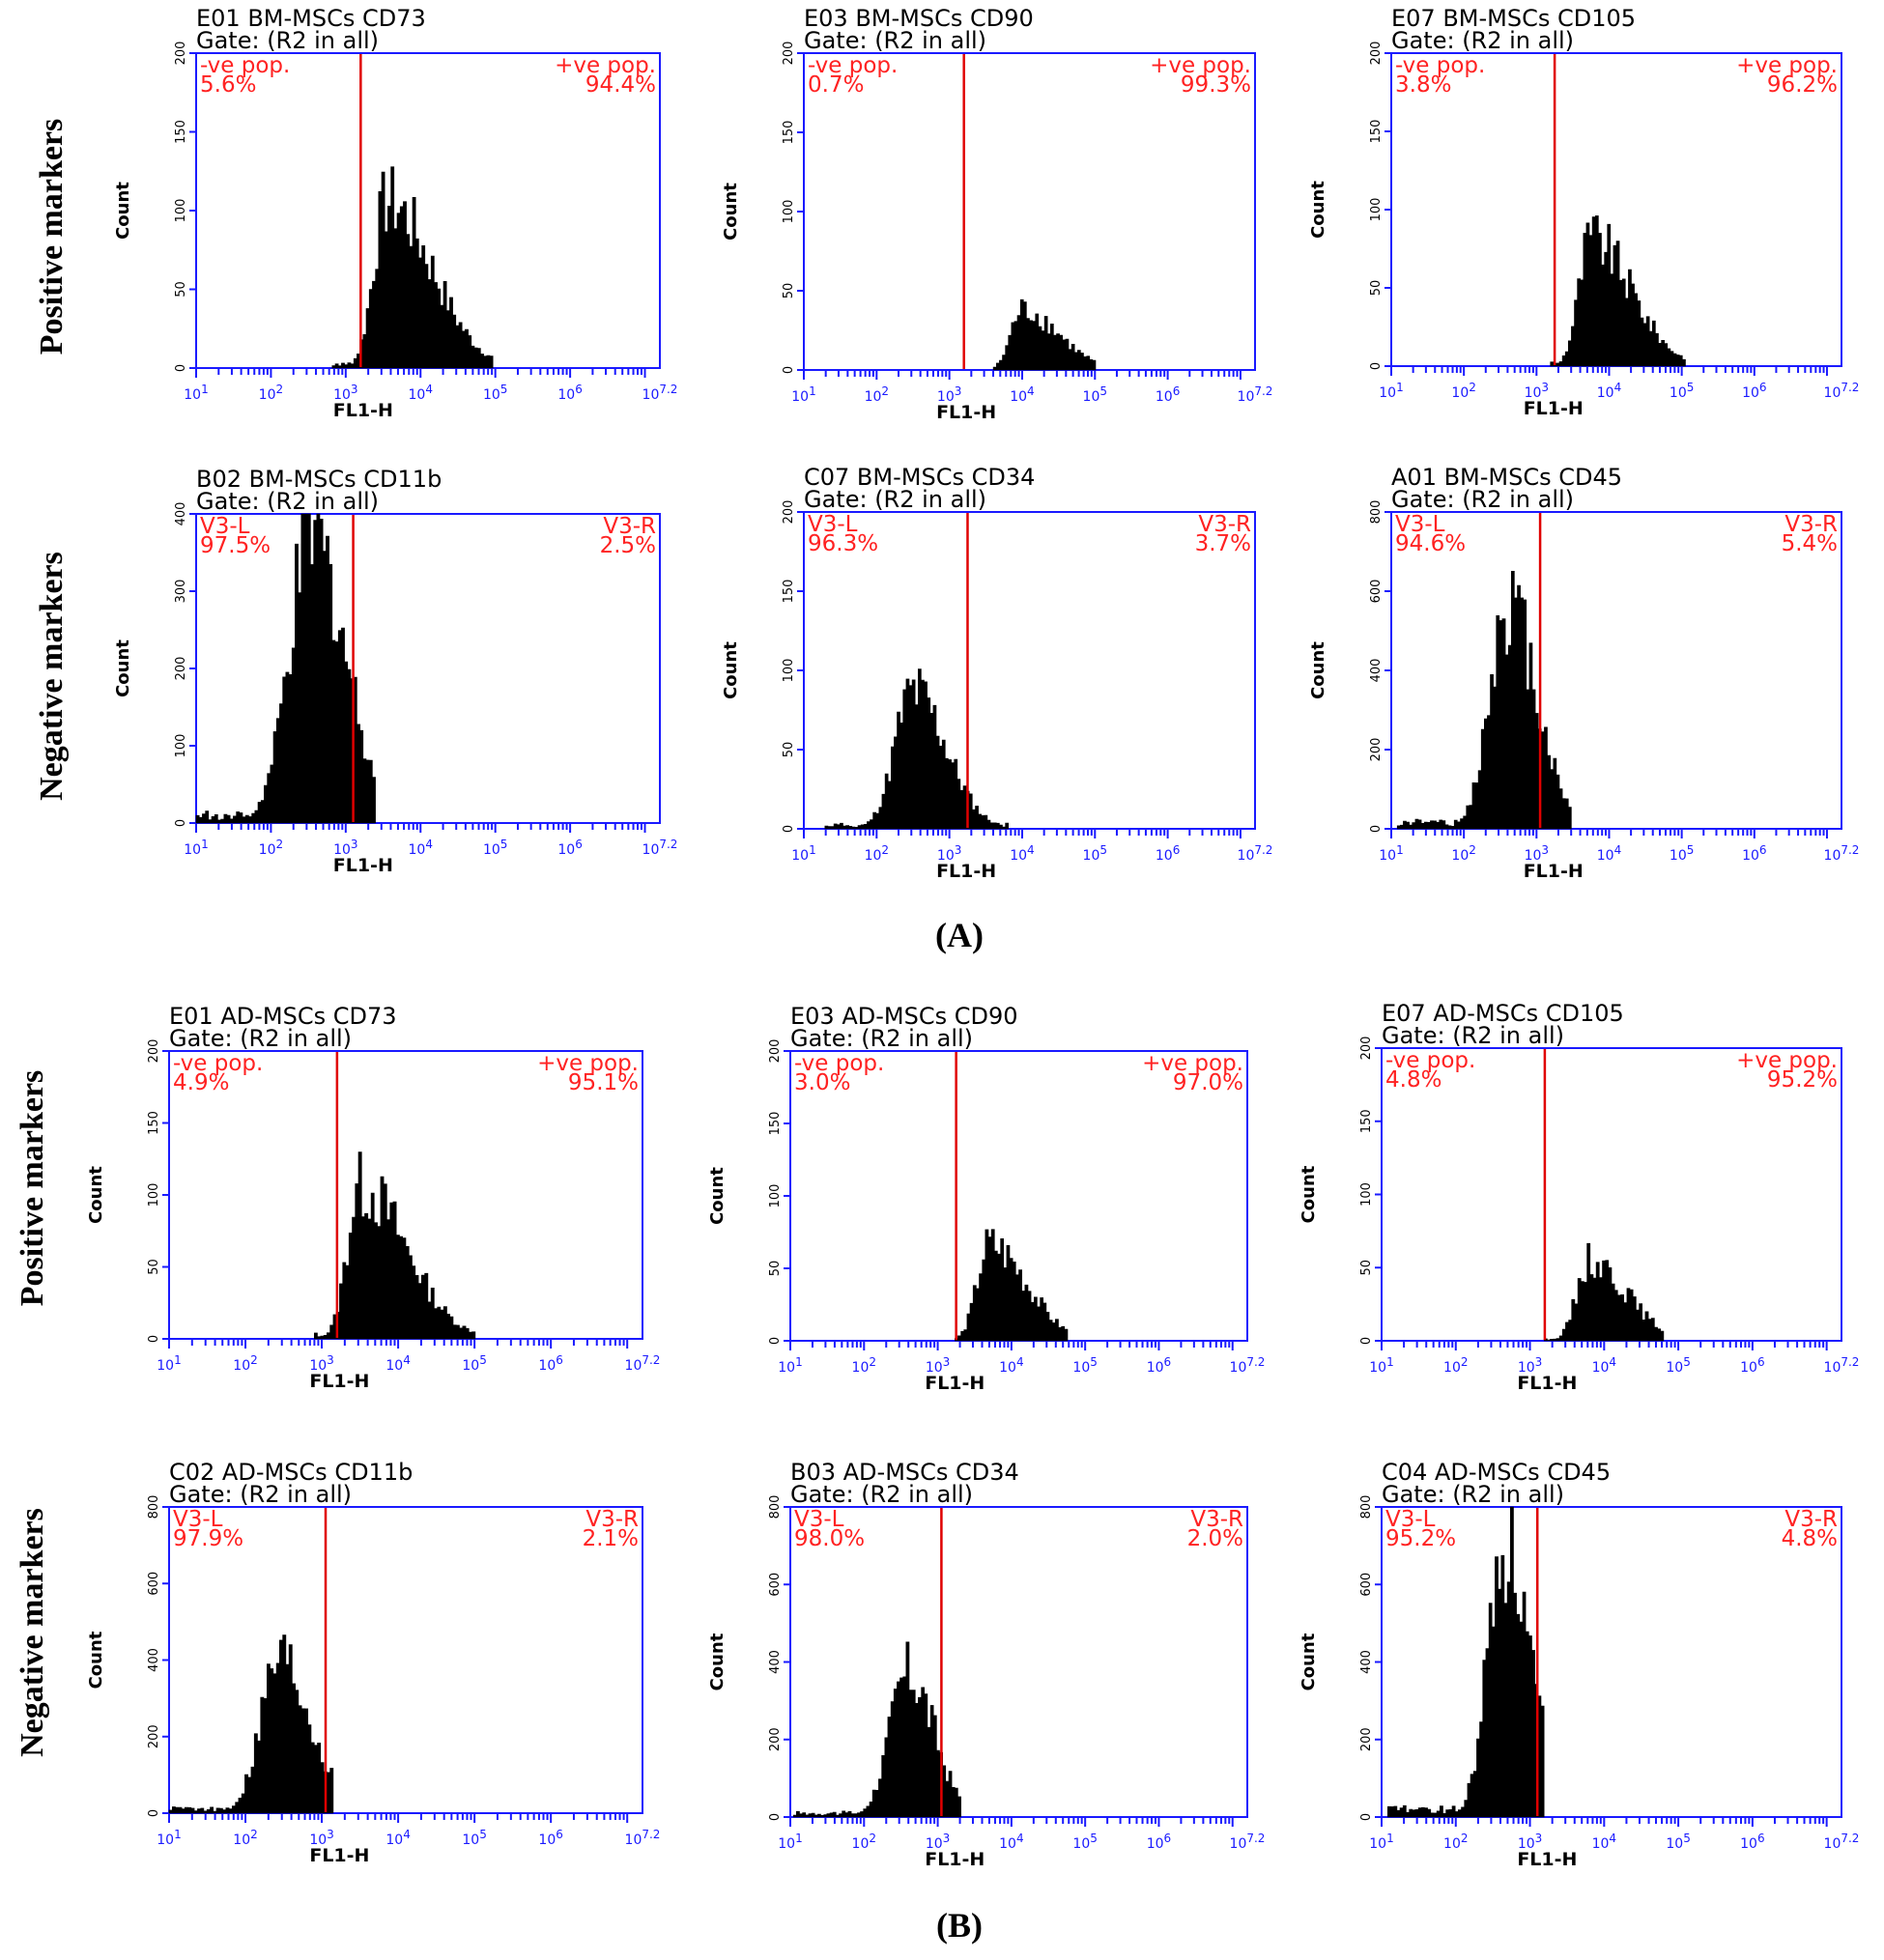 The image size is (1884, 1960). What do you see at coordinates (1423, 85) in the screenshot?
I see `left-region-value: 3.8%` at bounding box center [1423, 85].